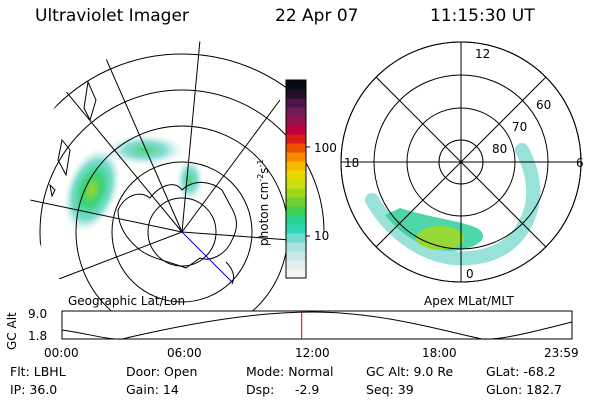 The image size is (600, 400). What do you see at coordinates (112, 16) in the screenshot?
I see `instrument-title: Ultraviolet Imager` at bounding box center [112, 16].